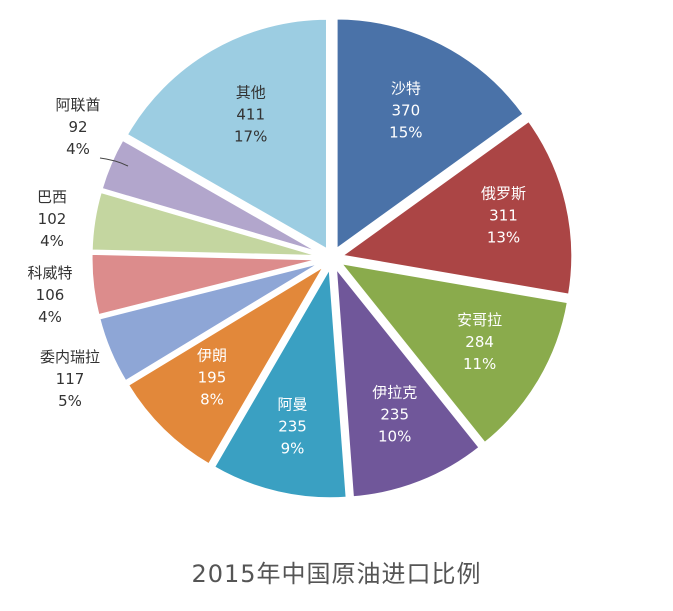  What do you see at coordinates (336, 574) in the screenshot?
I see `chart-title: 2015年中国原油进口比例` at bounding box center [336, 574].